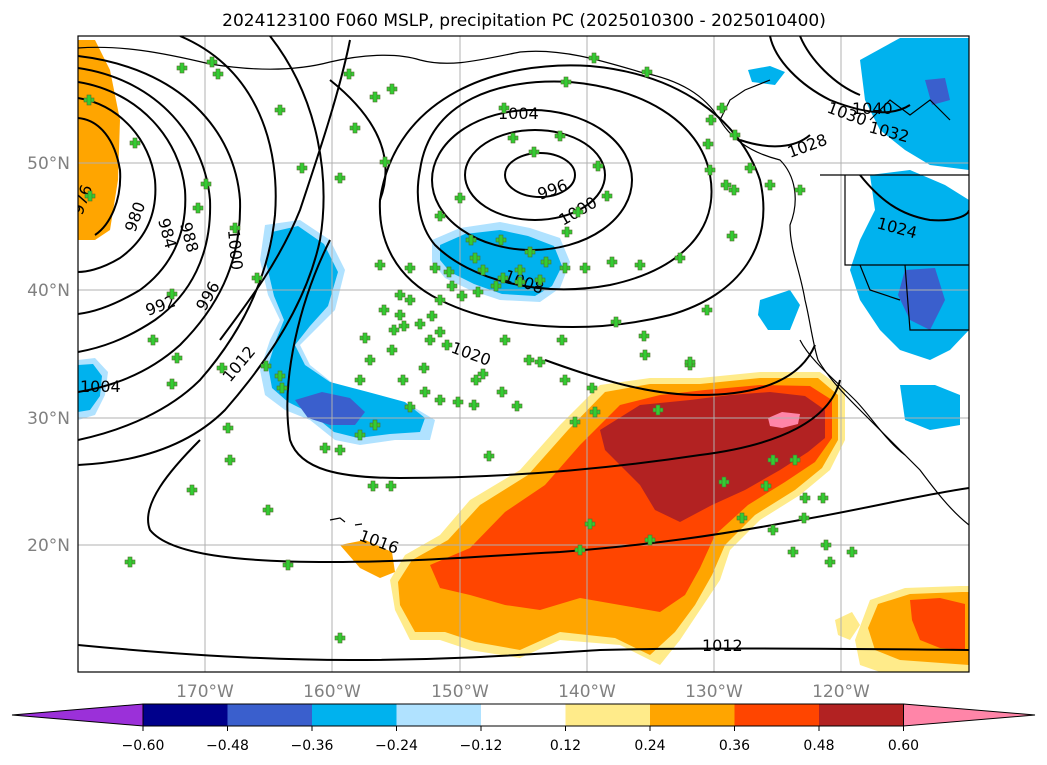 This screenshot has height=765, width=1047. Describe the element at coordinates (565, 746) in the screenshot. I see `colorbar-tick-label: 0.12` at that location.